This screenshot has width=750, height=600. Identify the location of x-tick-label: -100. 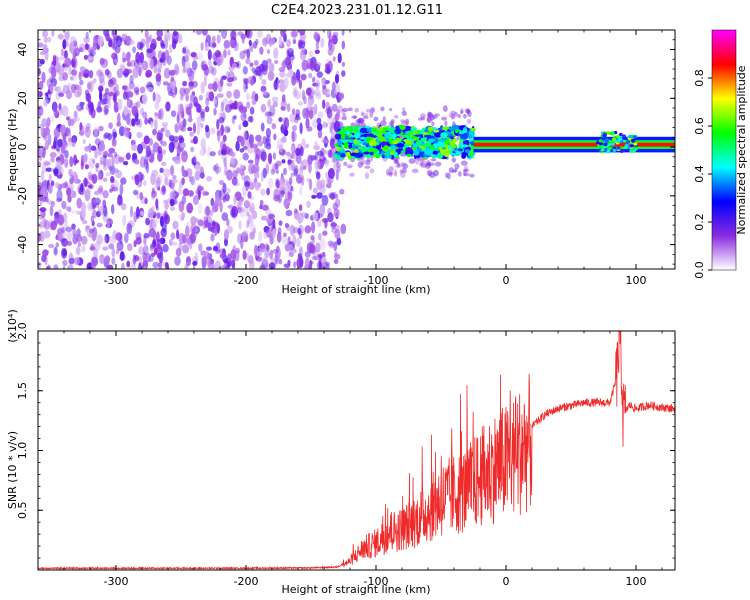
(376, 280).